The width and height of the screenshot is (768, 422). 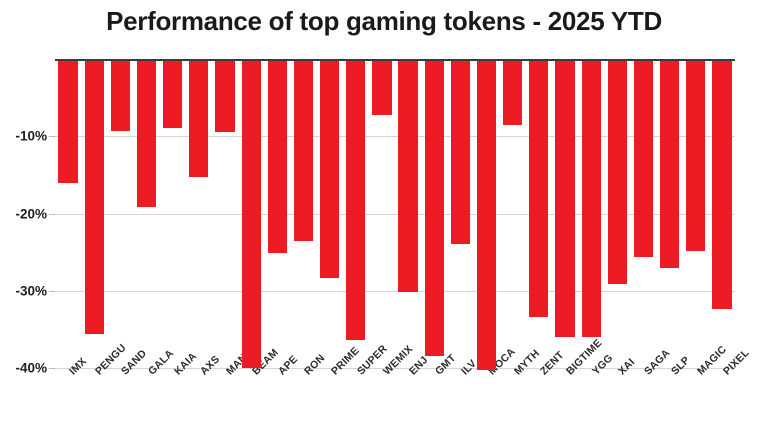 What do you see at coordinates (68, 121) in the screenshot?
I see `bar-imx` at bounding box center [68, 121].